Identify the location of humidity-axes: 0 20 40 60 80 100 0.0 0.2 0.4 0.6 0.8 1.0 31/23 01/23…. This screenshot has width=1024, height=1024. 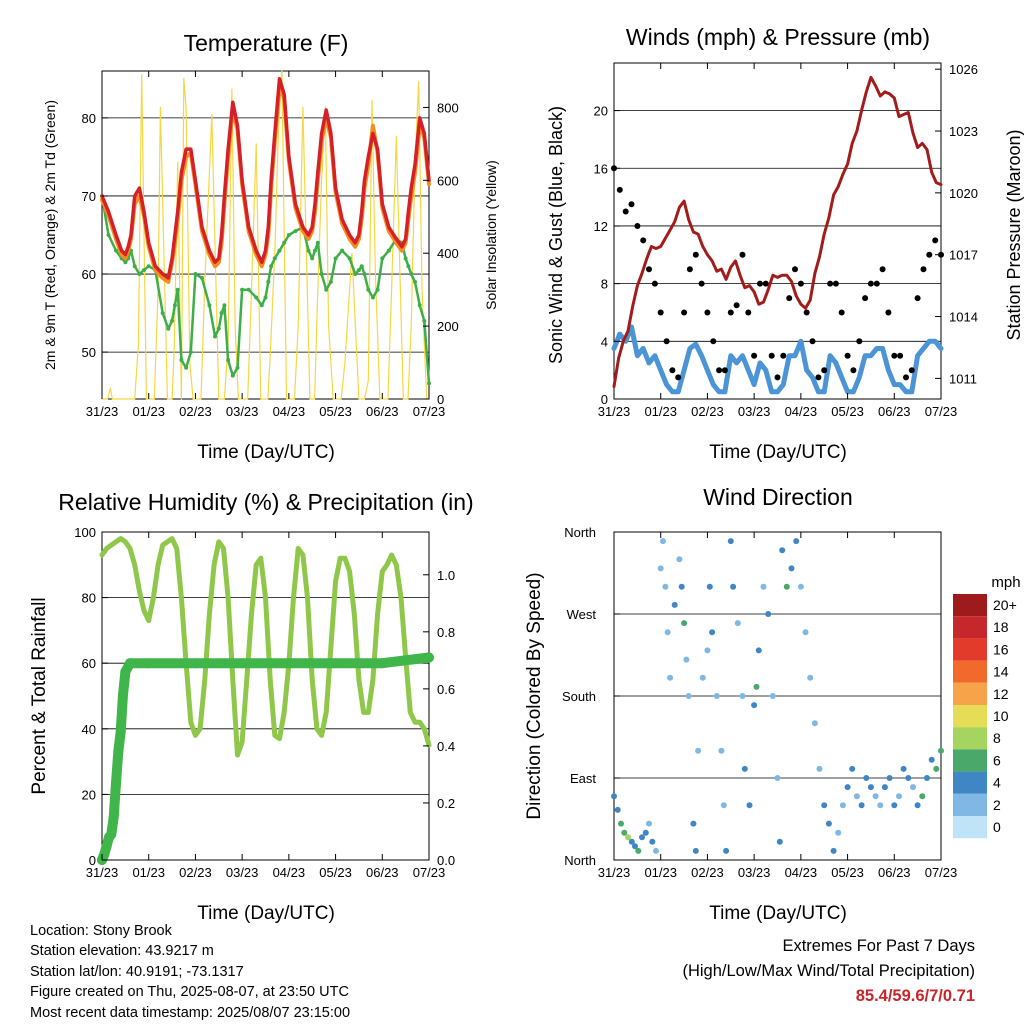
(264, 702).